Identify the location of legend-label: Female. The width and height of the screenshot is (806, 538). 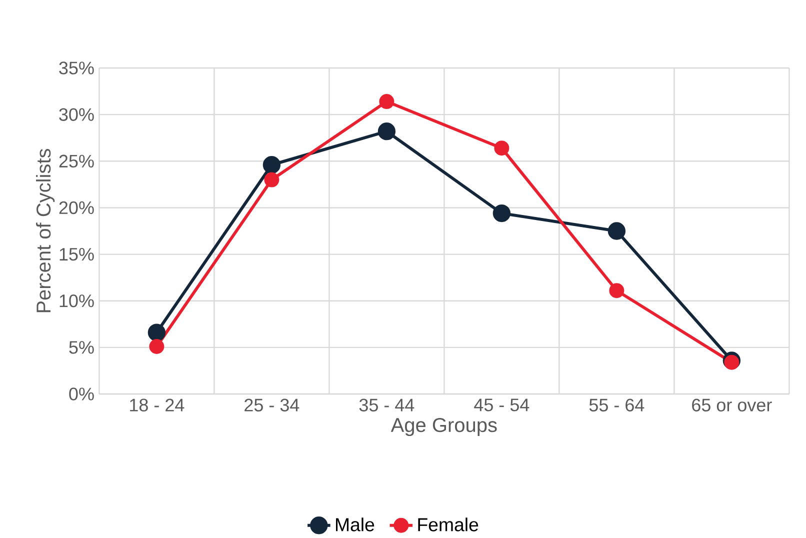
(448, 524).